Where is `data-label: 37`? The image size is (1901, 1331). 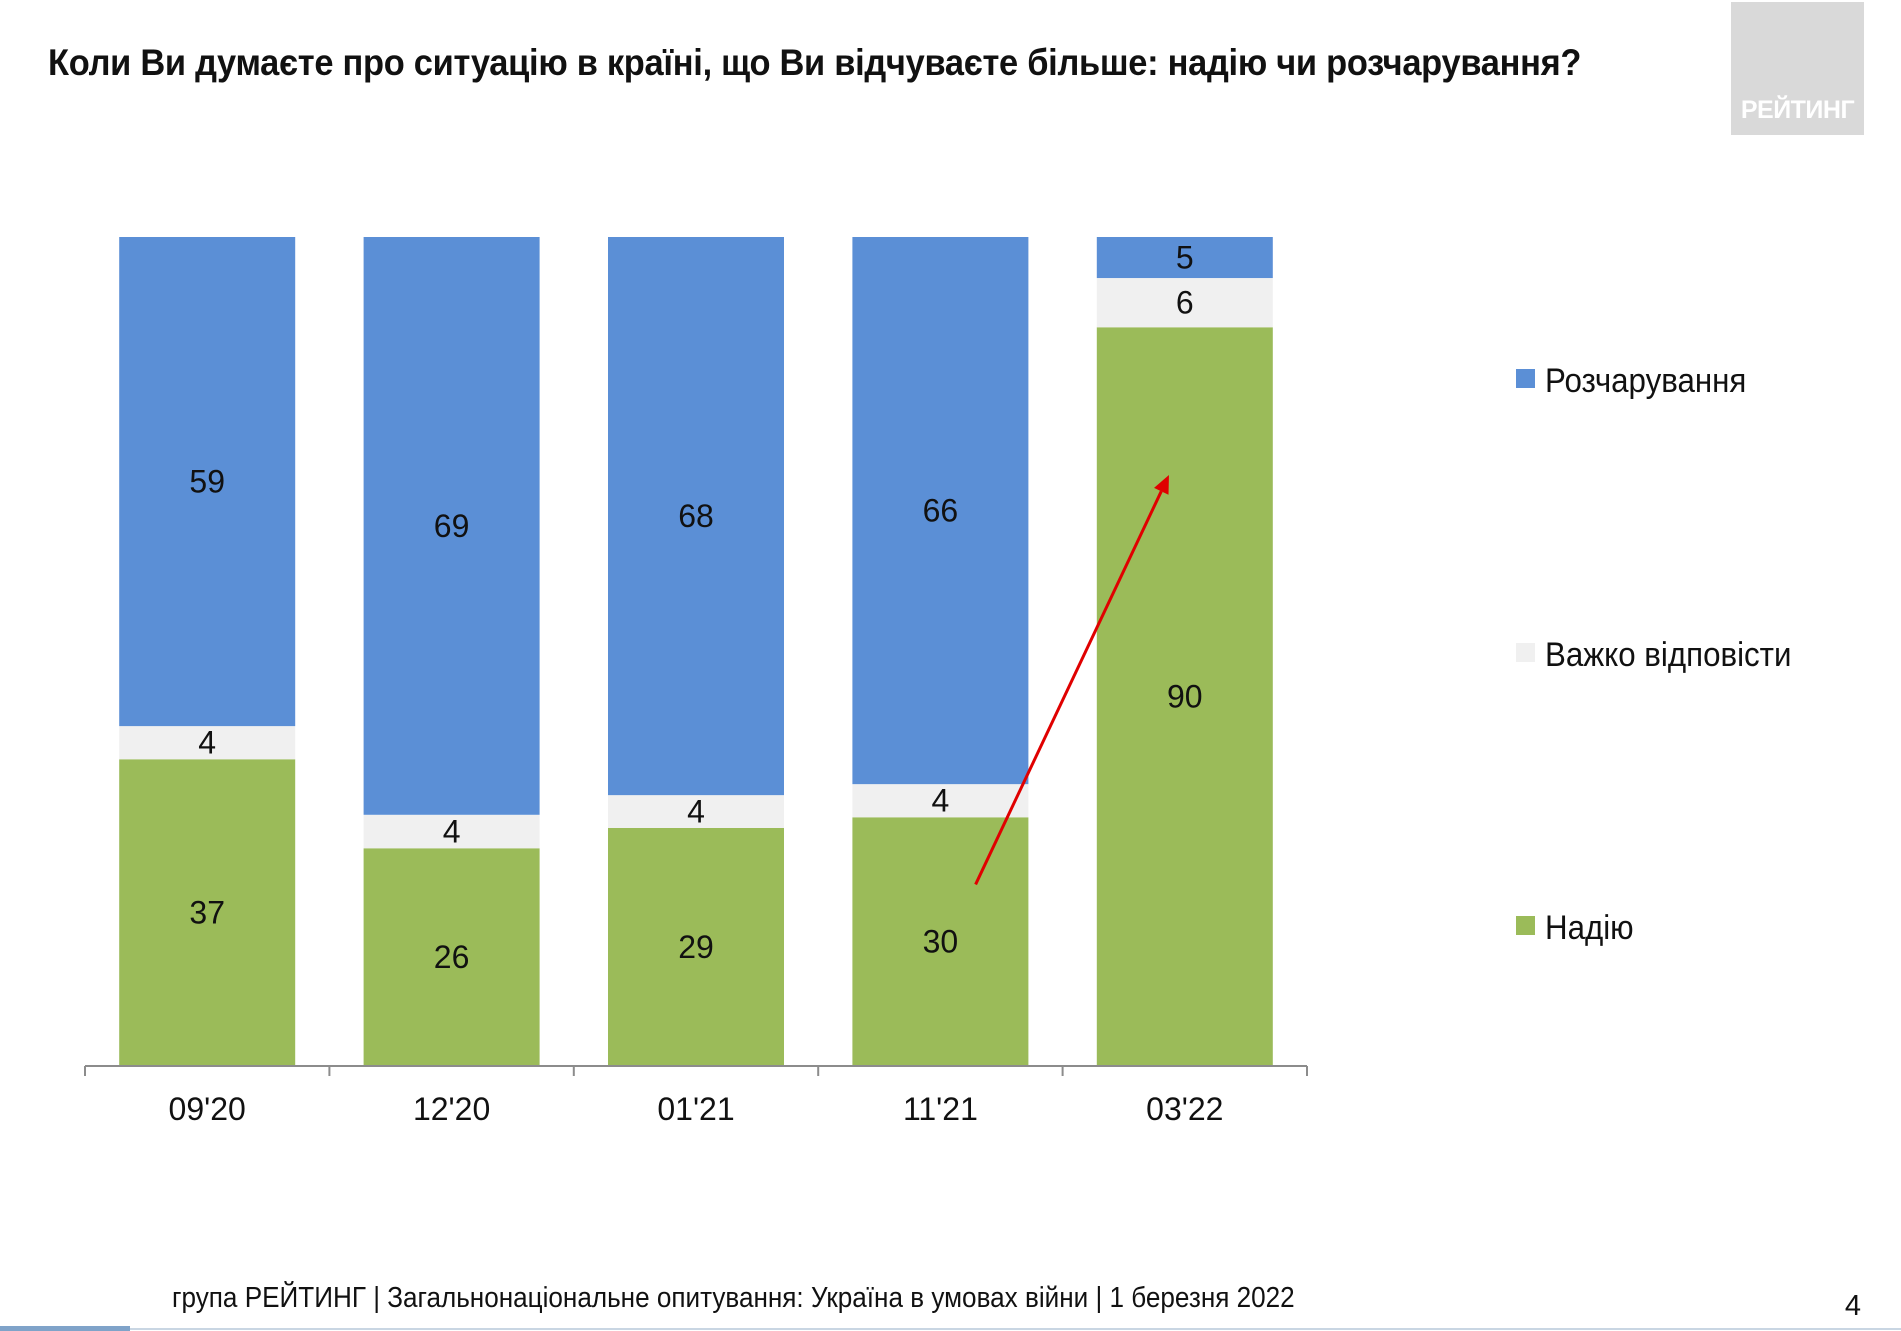
data-label: 37 is located at coordinates (207, 913).